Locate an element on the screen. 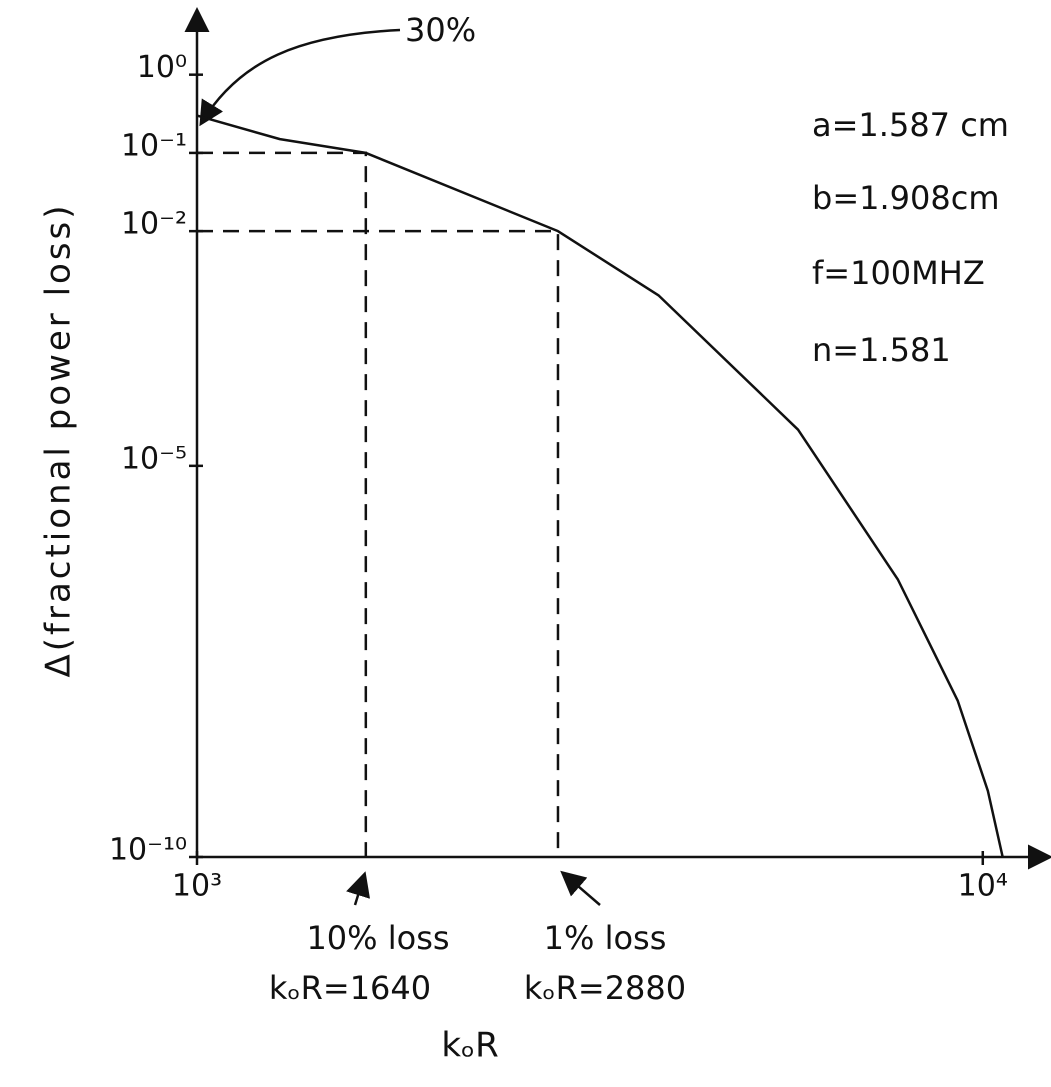 The height and width of the screenshot is (1087, 1051). annotation: 1% loss is located at coordinates (605, 938).